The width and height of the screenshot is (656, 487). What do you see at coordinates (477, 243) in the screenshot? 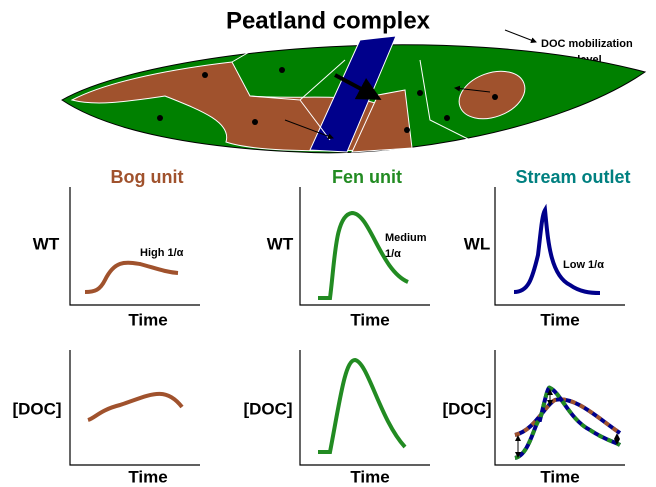
I see `y-label: WL` at bounding box center [477, 243].